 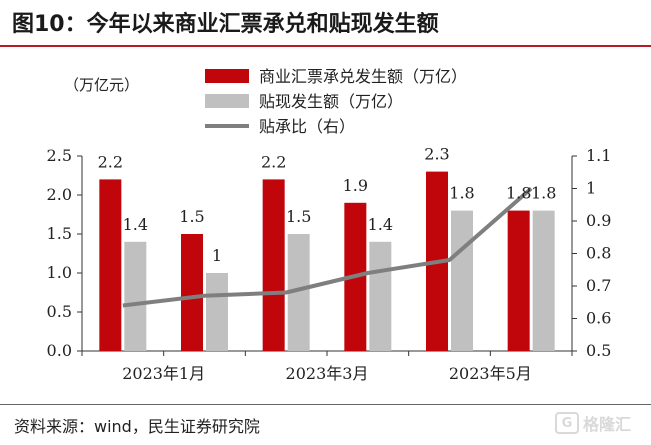 I want to click on right-tick-label: 0.5, so click(x=598, y=350).